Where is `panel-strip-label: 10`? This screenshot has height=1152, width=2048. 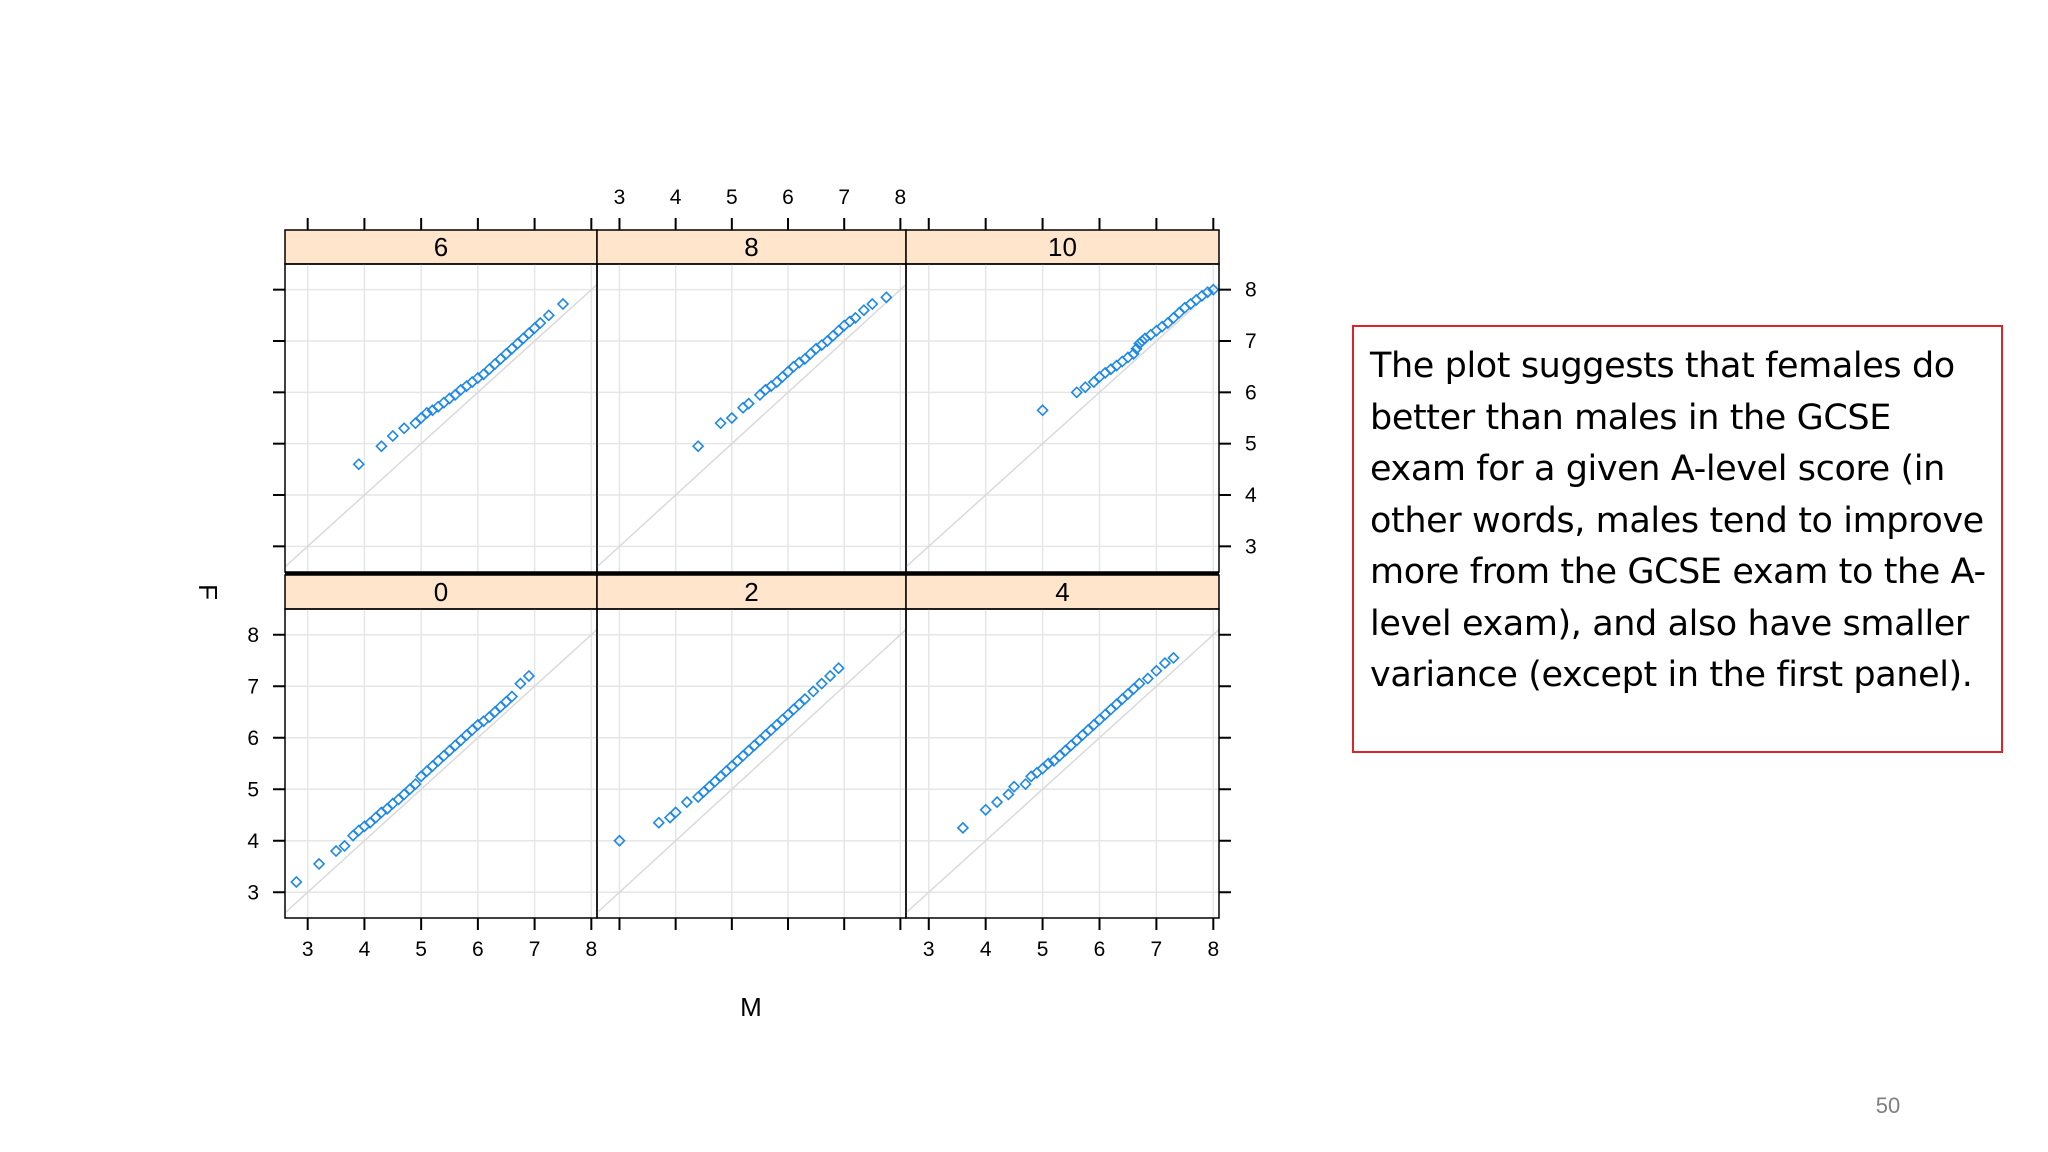
panel-strip-label: 10 is located at coordinates (1062, 247).